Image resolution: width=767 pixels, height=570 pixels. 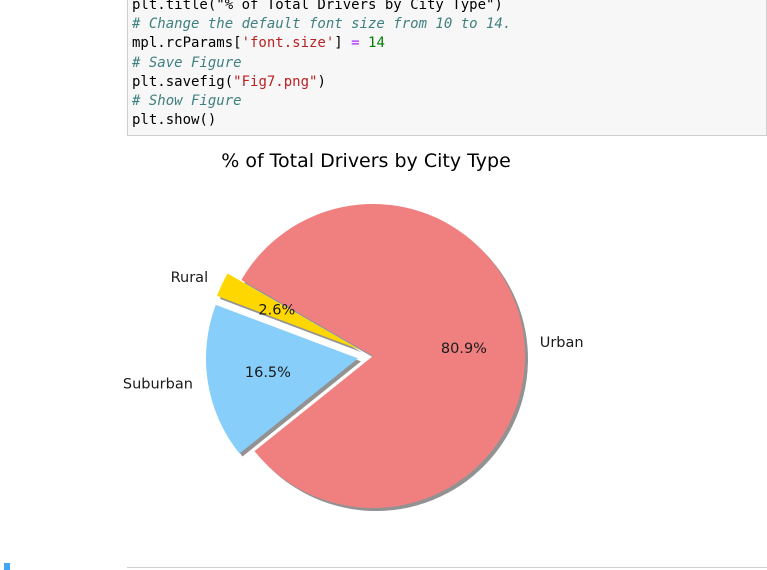 What do you see at coordinates (174, 120) in the screenshot?
I see `code-token: plt.show()` at bounding box center [174, 120].